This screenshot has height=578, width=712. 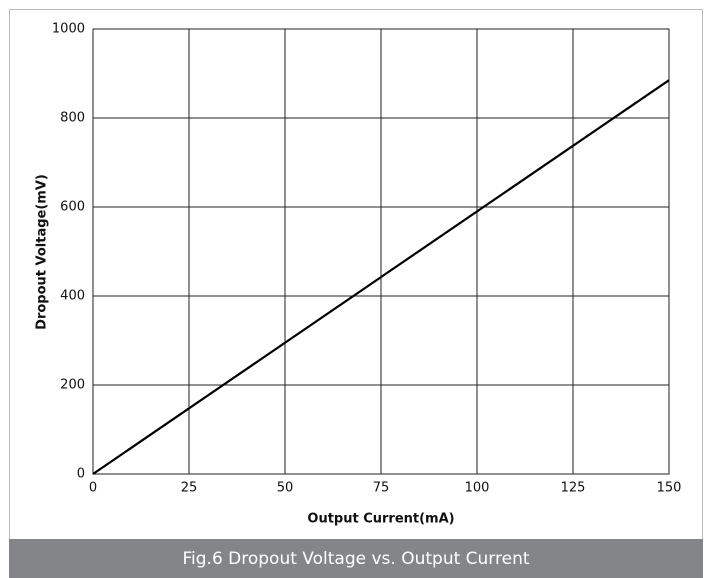 What do you see at coordinates (42, 252) in the screenshot?
I see `y-axis-title: Dropout Voltage(mV)` at bounding box center [42, 252].